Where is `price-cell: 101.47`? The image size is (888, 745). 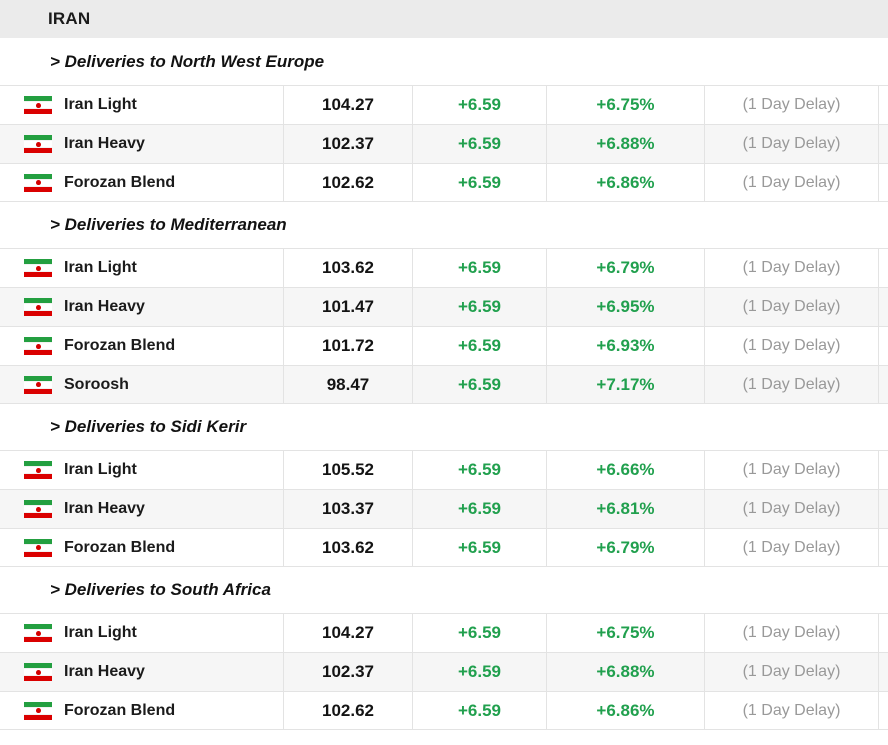 price-cell: 101.47 is located at coordinates (347, 307).